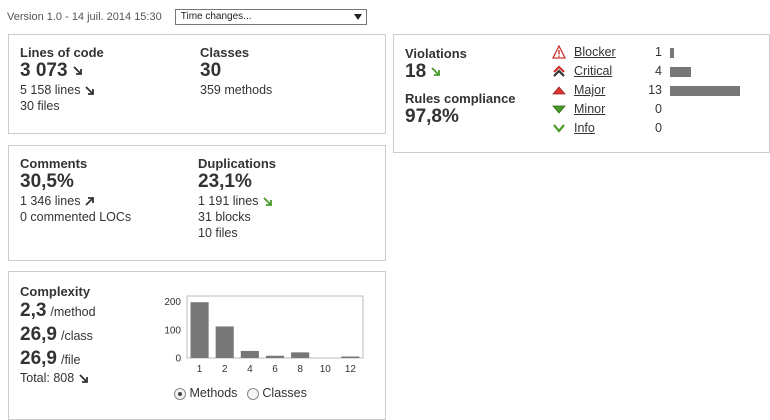 The image size is (770, 420). I want to click on version-text: Version 1.0 - 14 juil. 2014 15:30, so click(84, 17).